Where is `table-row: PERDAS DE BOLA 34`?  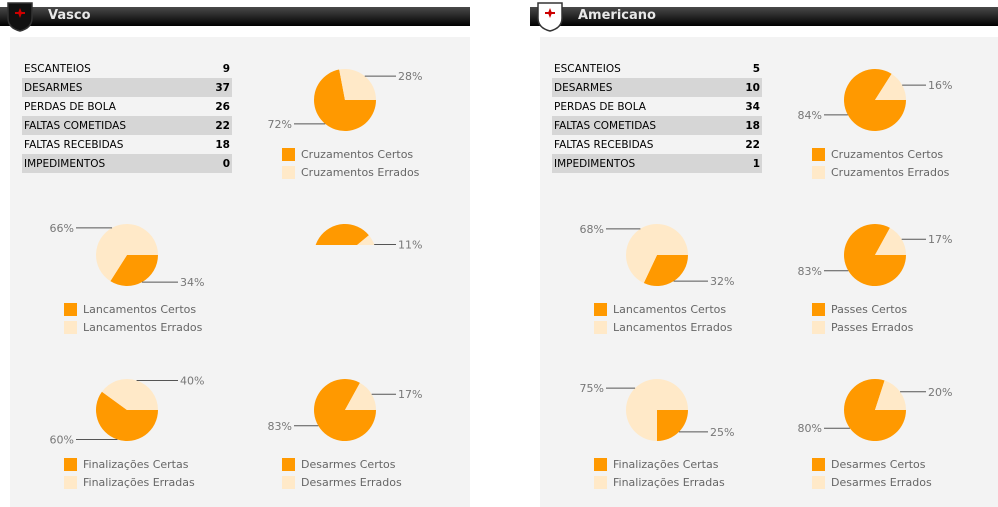
table-row: PERDAS DE BOLA 34 is located at coordinates (657, 106).